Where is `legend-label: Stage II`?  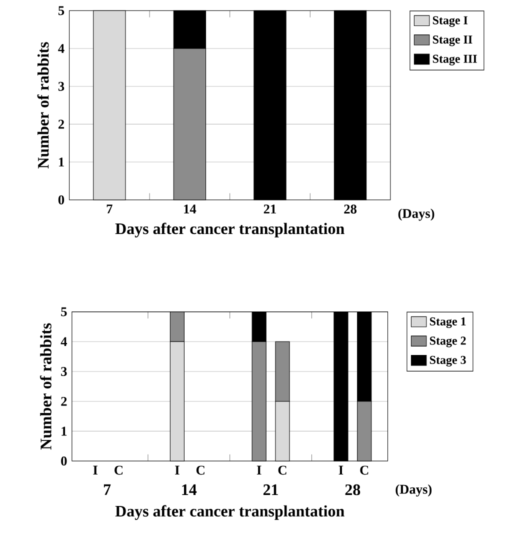
legend-label: Stage II is located at coordinates (452, 41).